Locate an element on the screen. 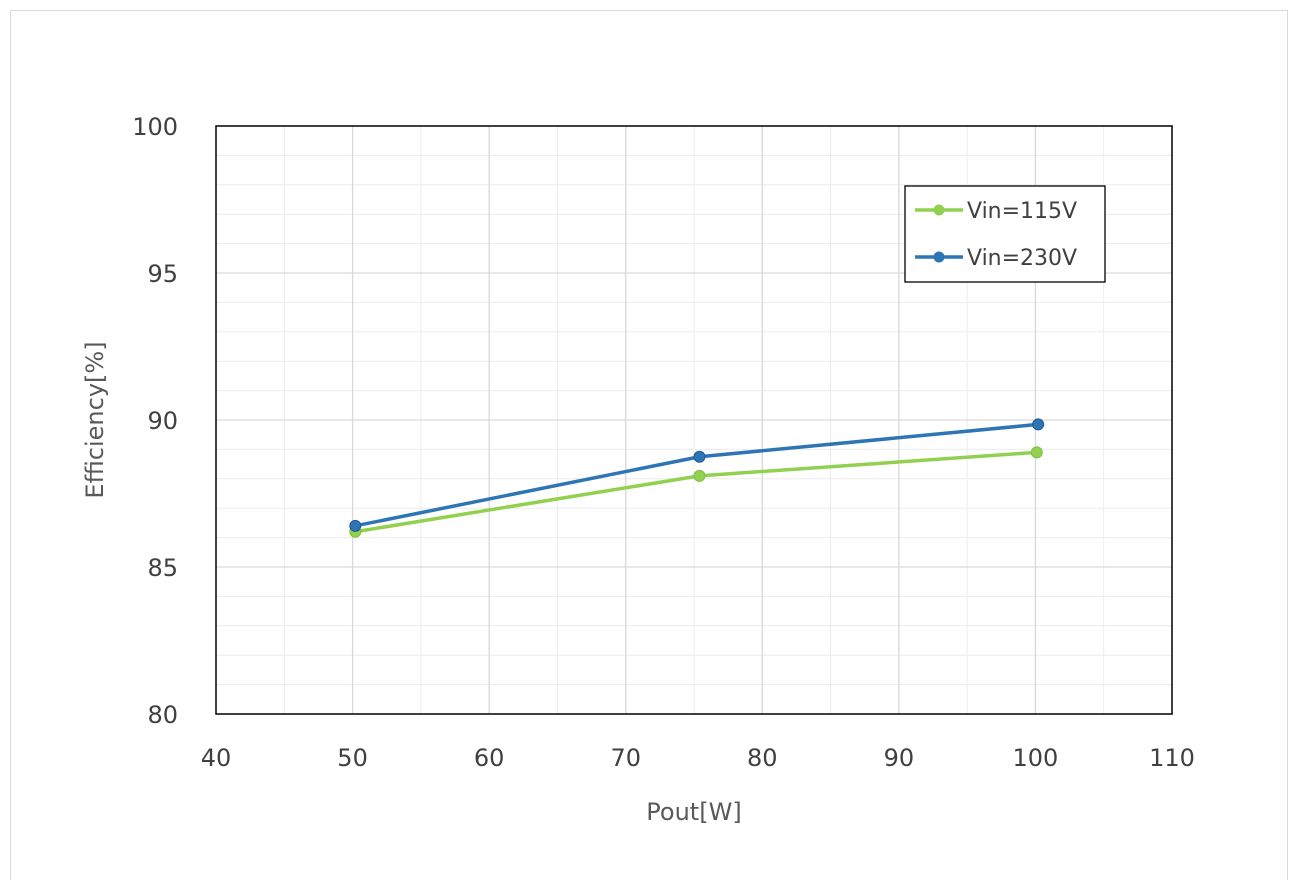  x-tick-label: 80 is located at coordinates (762, 758).